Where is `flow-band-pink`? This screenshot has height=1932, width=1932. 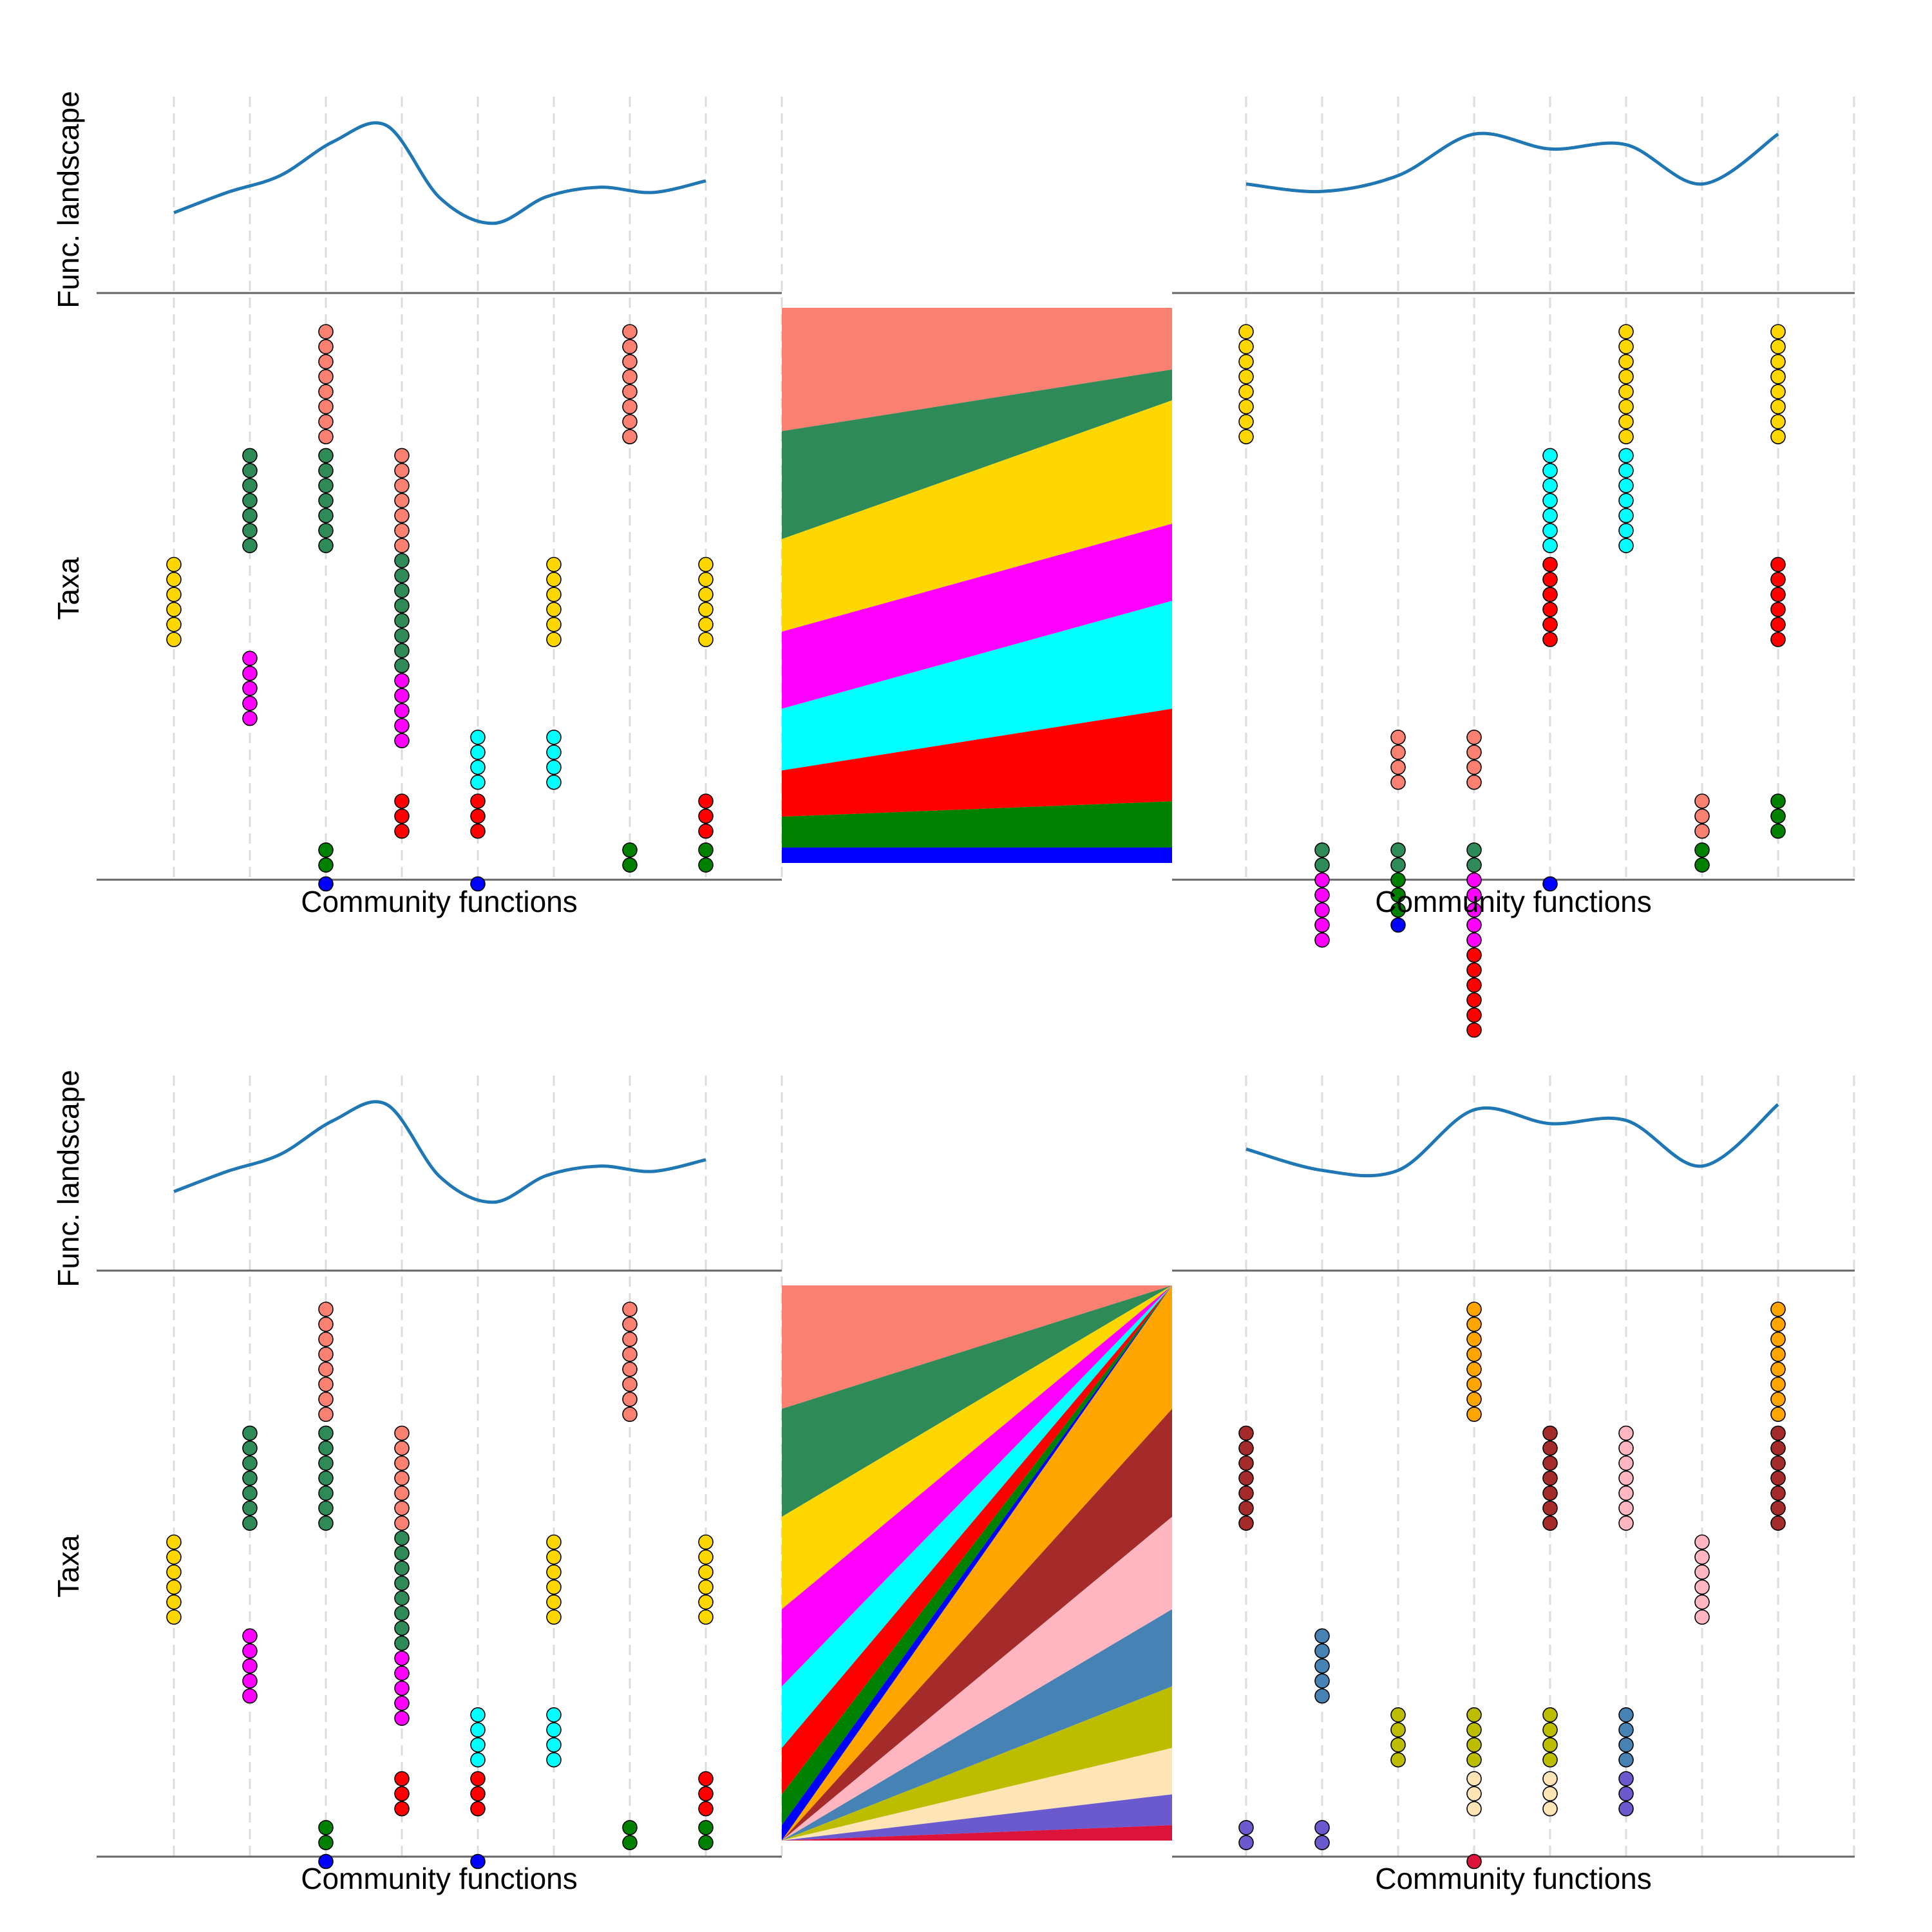 flow-band-pink is located at coordinates (977, 1679).